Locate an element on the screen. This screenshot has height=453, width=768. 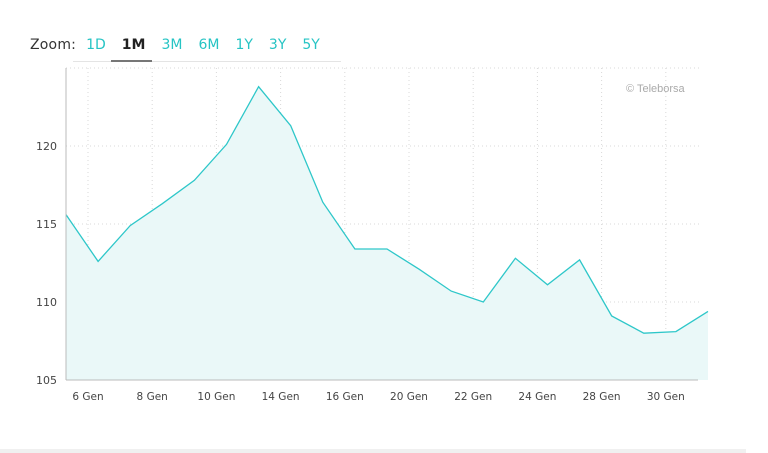
x-tick-label: 6 Gen is located at coordinates (87, 397).